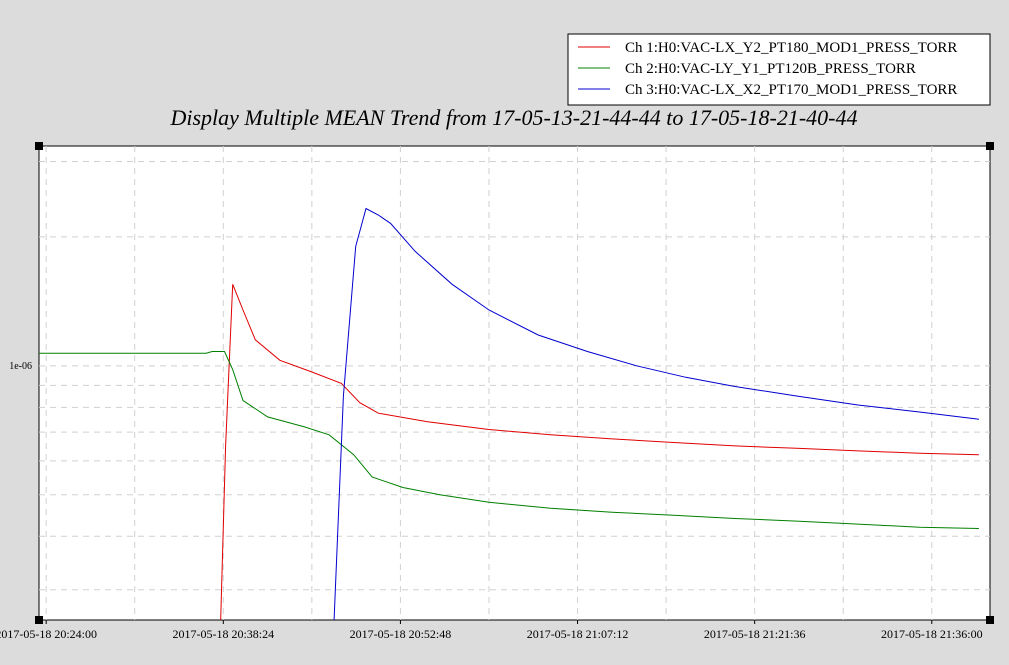  Describe the element at coordinates (401, 634) in the screenshot. I see `x-tick-label: 2017-05-18 20:52:48` at that location.